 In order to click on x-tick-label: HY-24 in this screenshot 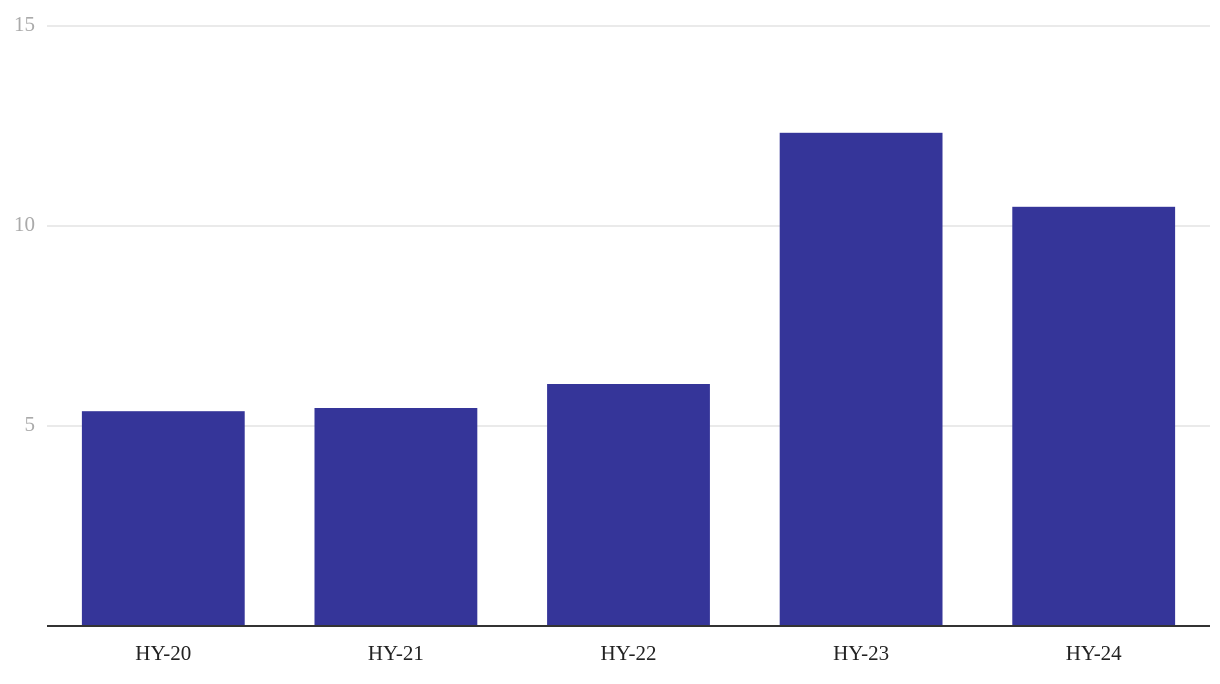, I will do `click(1094, 653)`.